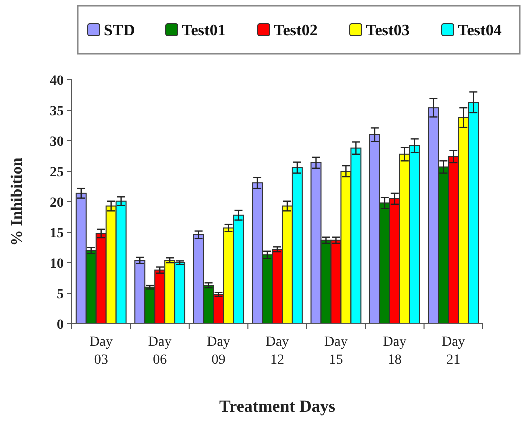 The image size is (523, 428). I want to click on legend-label: Test04, so click(480, 31).